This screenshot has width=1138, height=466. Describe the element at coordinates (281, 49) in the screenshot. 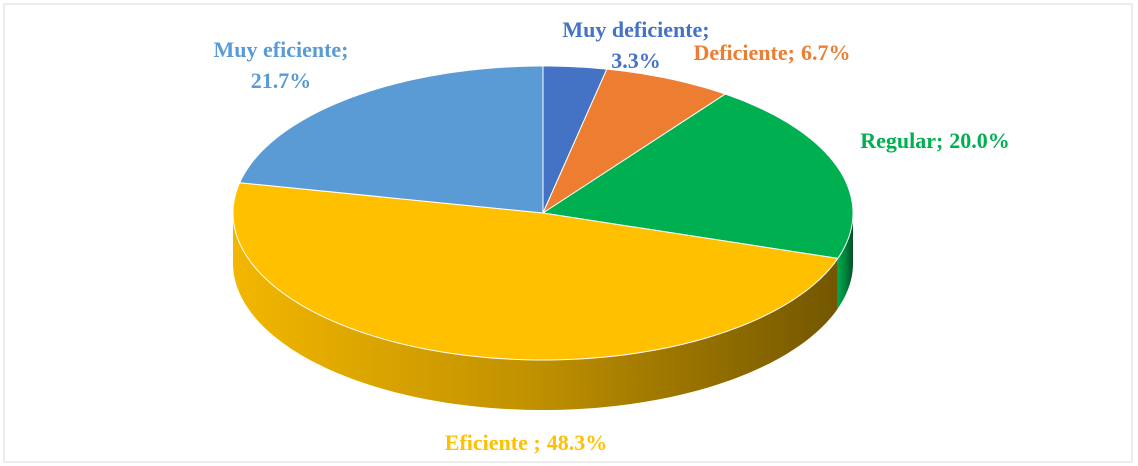

I see `label-category: Muy eficiente;` at that location.